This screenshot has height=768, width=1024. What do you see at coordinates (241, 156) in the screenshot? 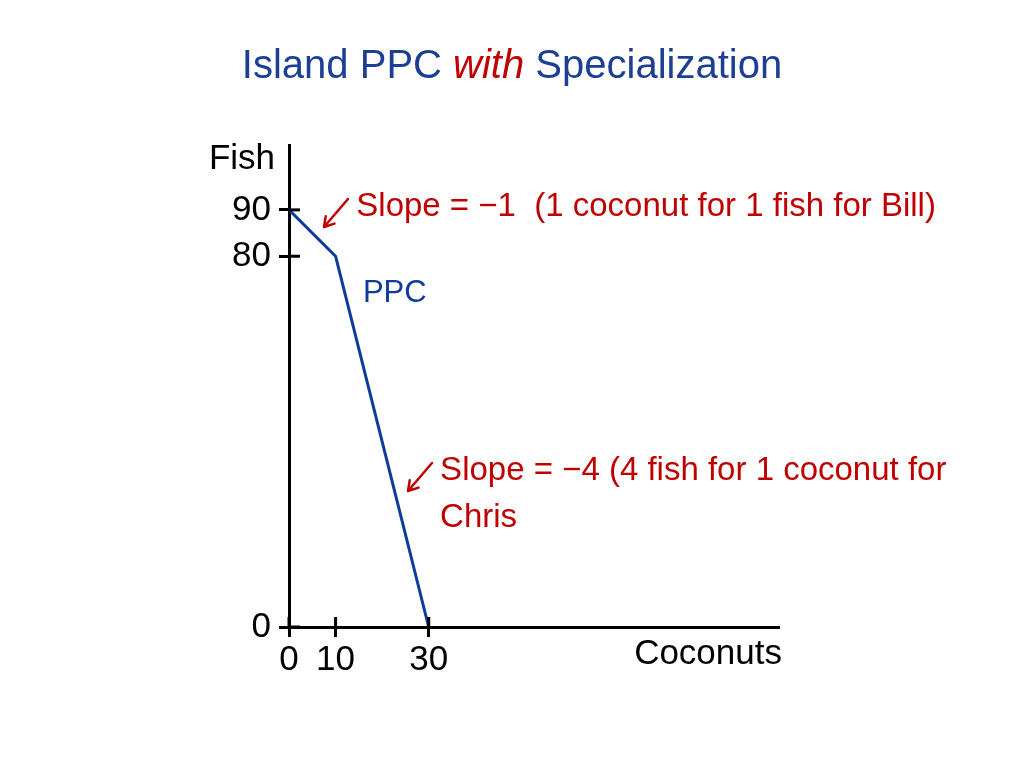
I see `y-axis-title: Fish` at bounding box center [241, 156].